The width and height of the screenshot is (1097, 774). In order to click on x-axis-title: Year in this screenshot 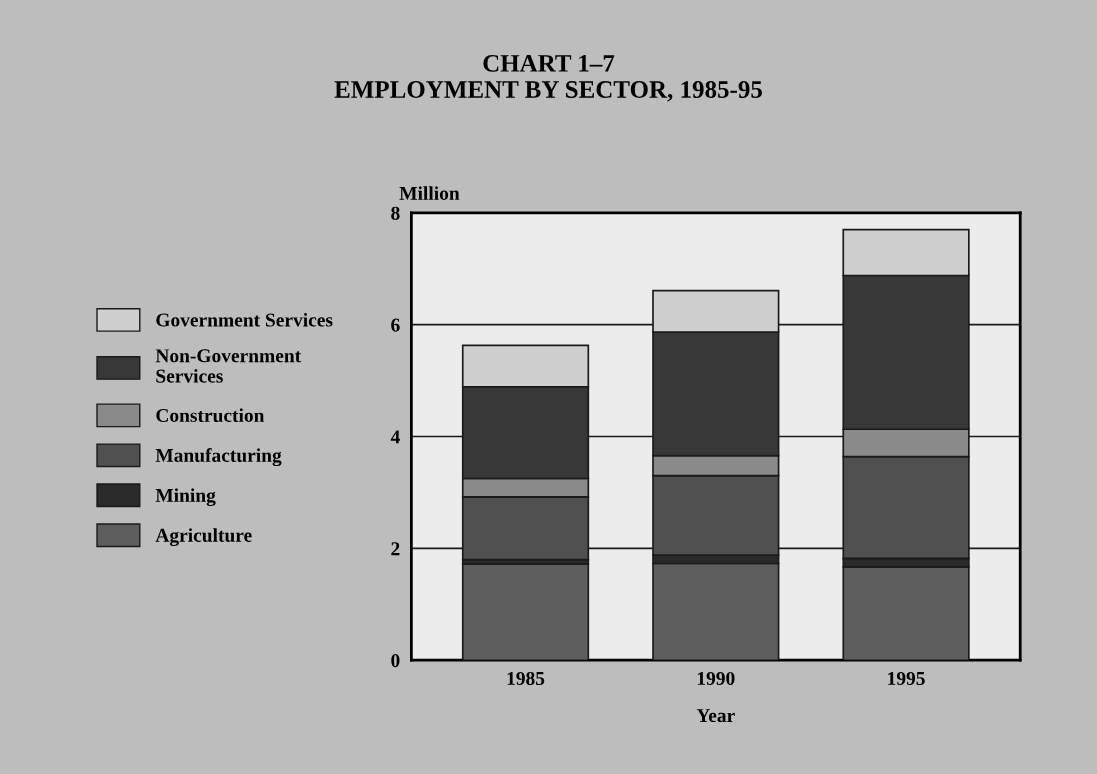, I will do `click(715, 716)`.